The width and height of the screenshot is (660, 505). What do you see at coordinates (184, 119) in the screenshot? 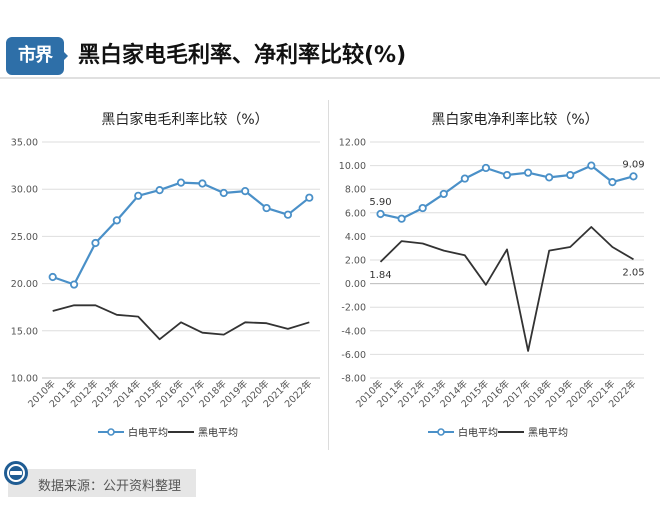
I see `chart-title: 黑白家电毛利率比较（%）` at bounding box center [184, 119].